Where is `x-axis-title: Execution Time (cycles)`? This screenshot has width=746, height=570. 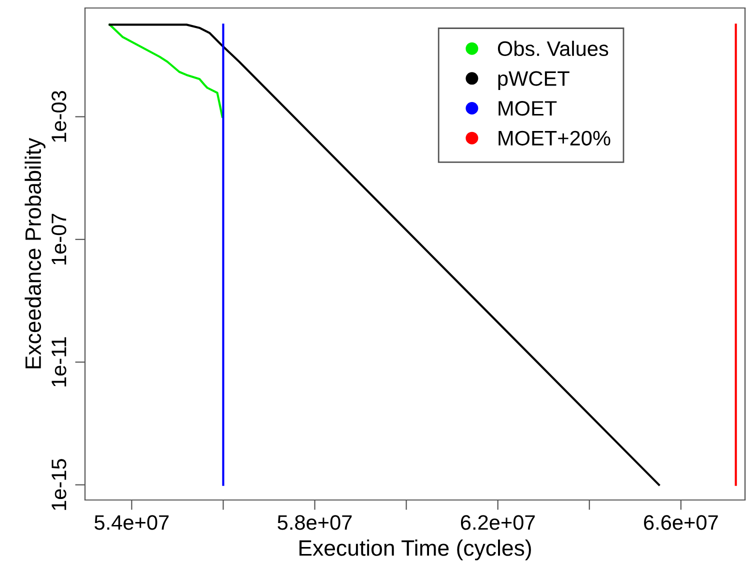 x-axis-title: Execution Time (cycles) is located at coordinates (415, 550).